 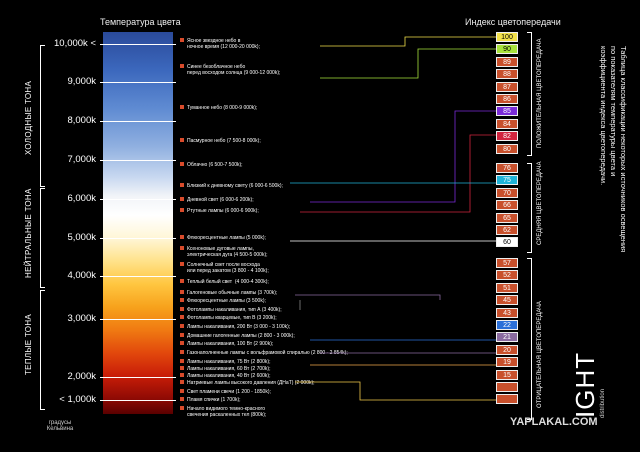 What do you see at coordinates (234, 310) in the screenshot?
I see `light-source-label: Фотолампы накаливания, тип А (3 400k);` at bounding box center [234, 310].